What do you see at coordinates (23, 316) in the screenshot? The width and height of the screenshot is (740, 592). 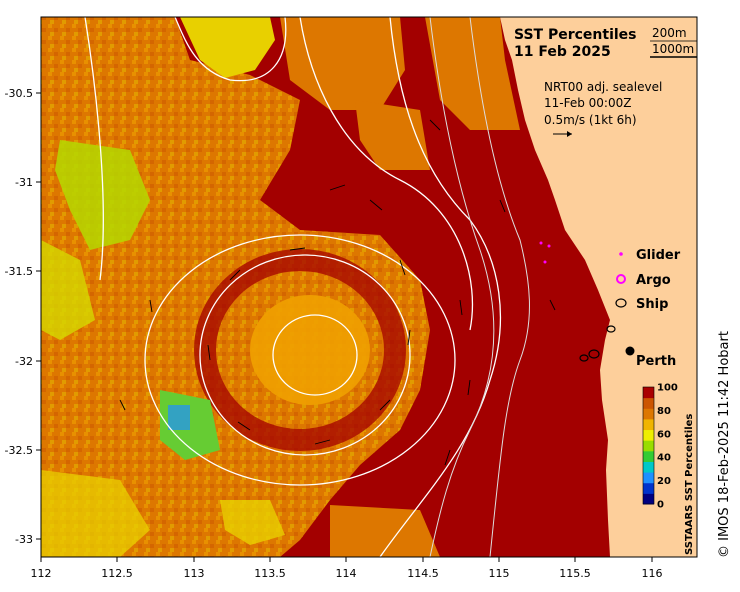 I see `y-axis: -30.5 -31 -31.5 -32 -32.5 -33` at bounding box center [23, 316].